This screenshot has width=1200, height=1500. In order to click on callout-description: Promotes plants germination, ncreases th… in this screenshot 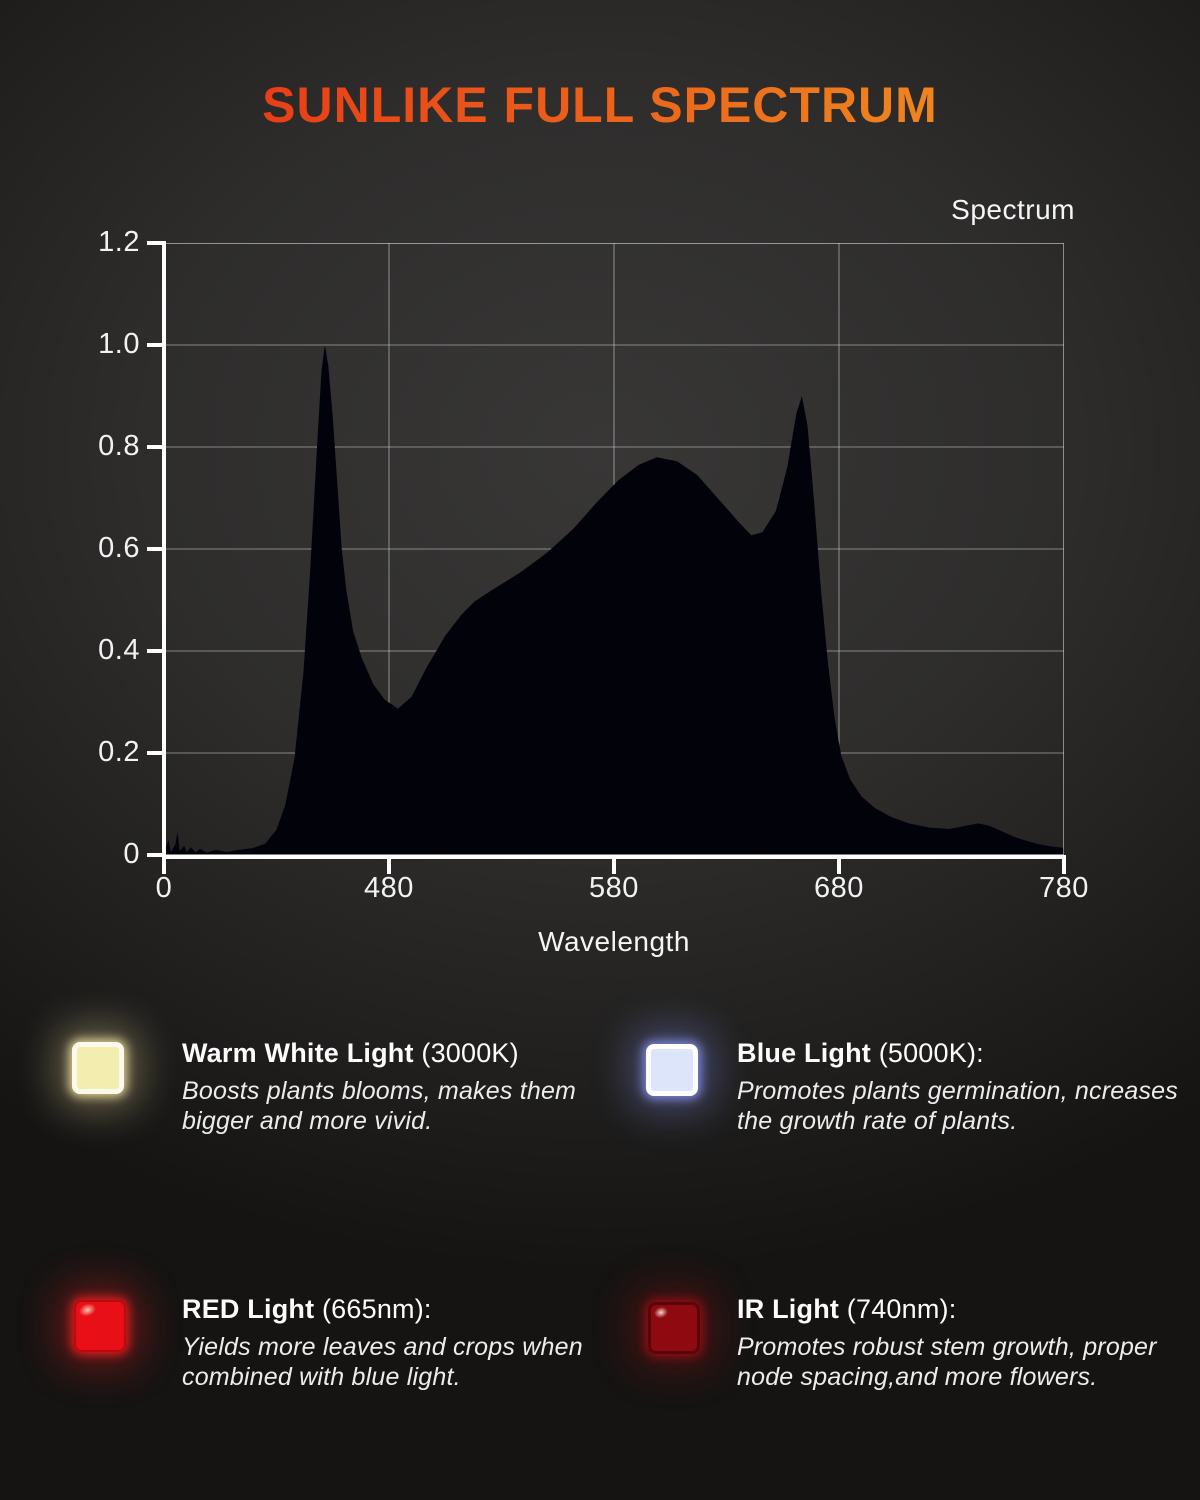, I will do `click(957, 1106)`.